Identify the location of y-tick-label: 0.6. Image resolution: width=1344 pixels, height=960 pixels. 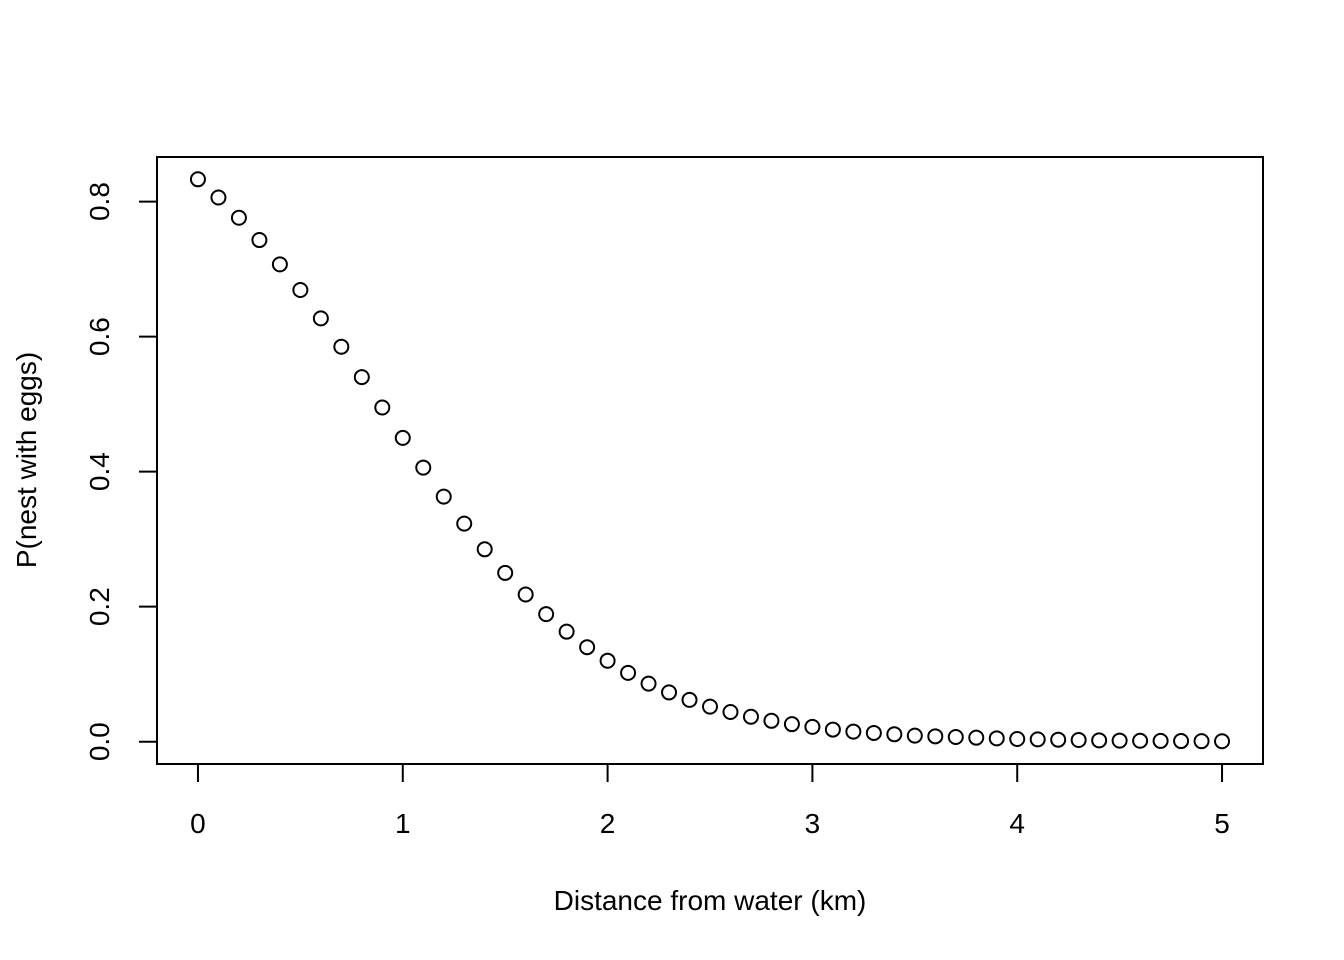
(99, 336).